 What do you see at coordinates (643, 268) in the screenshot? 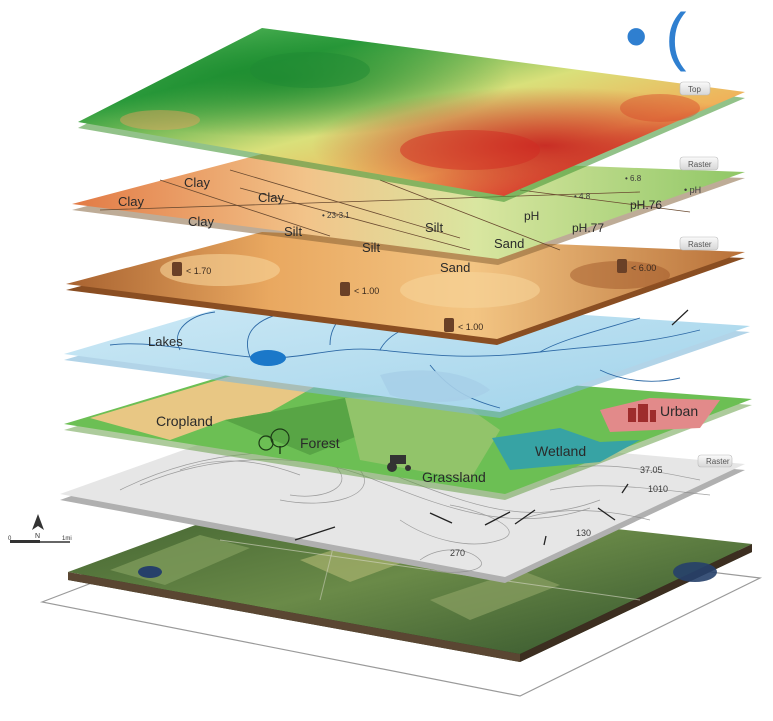
I see `moisture-value: < 6.00` at bounding box center [643, 268].